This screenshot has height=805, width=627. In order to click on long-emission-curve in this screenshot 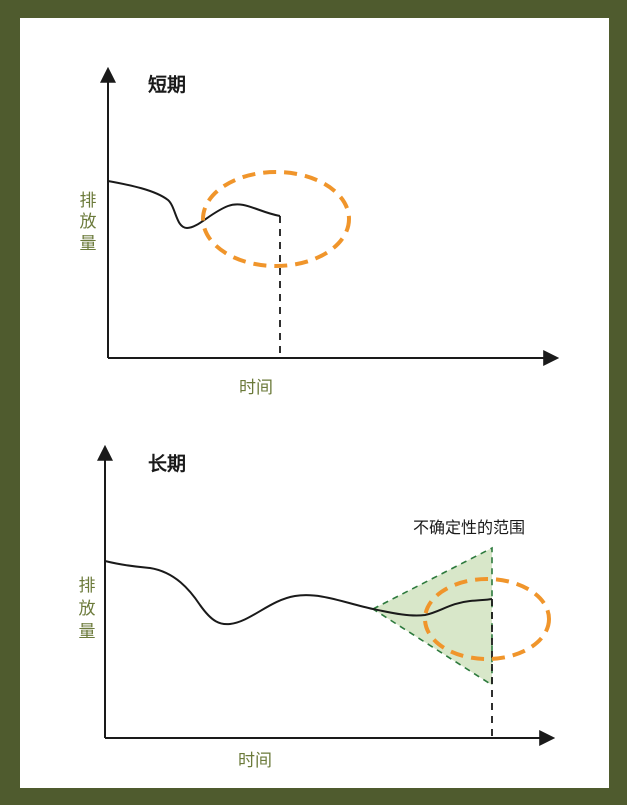, I will do `click(298, 593)`.